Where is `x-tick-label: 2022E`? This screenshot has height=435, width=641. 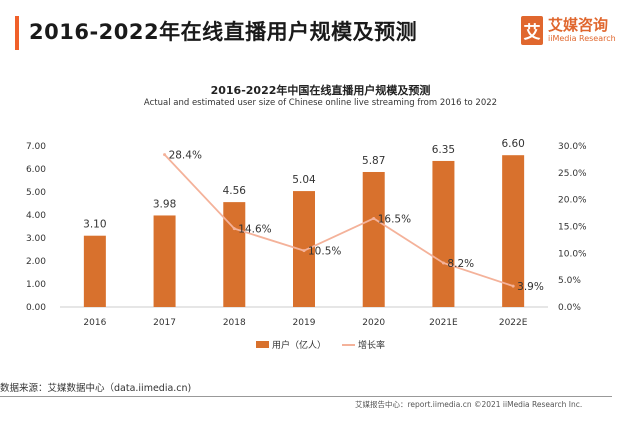
x-tick-label: 2022E is located at coordinates (513, 323).